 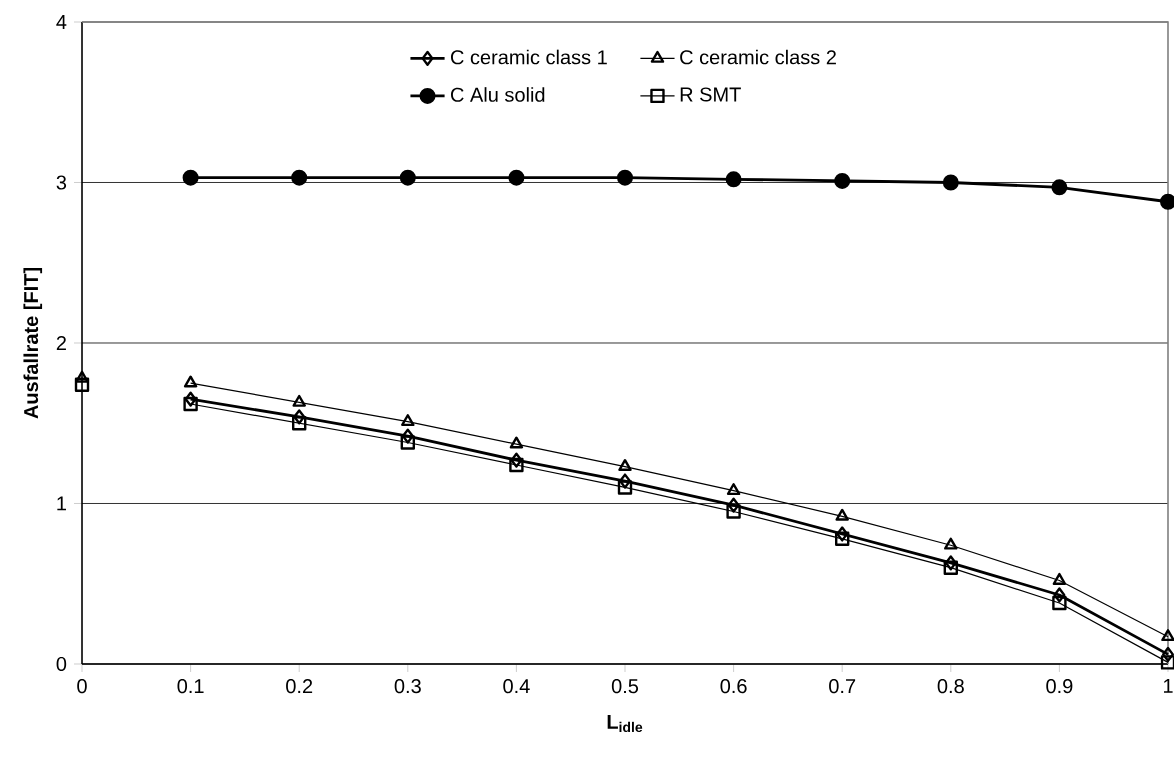 I want to click on x-tick-label: 0.8, so click(x=950, y=686).